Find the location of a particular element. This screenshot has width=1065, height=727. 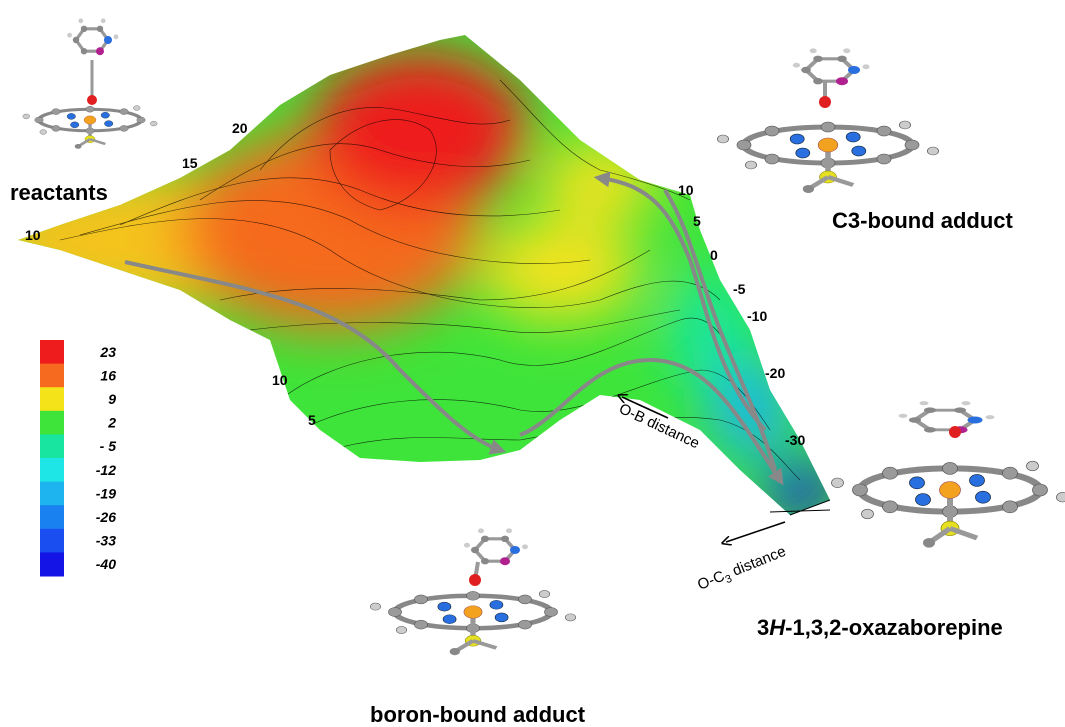

legend-label: -26 is located at coordinates (106, 517).